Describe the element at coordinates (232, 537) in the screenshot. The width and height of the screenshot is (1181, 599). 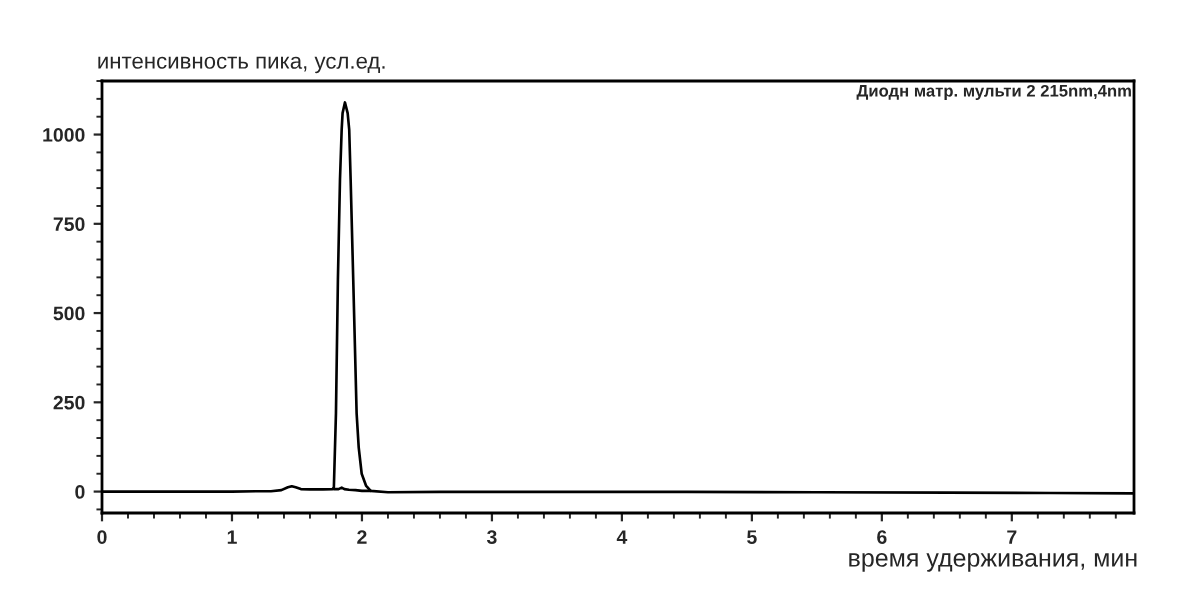
I see `x-tick-label: 1` at that location.